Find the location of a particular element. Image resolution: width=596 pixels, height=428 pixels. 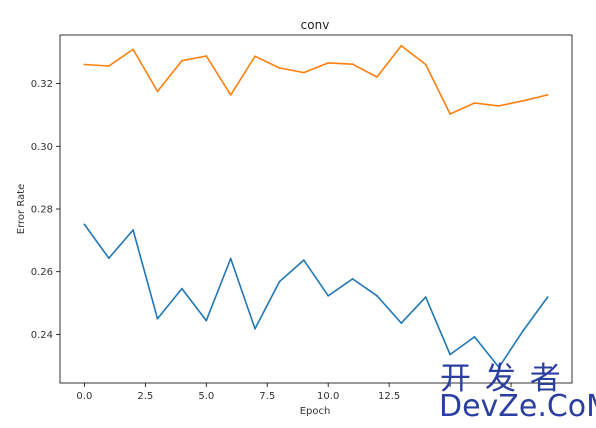

y-axis: 0.24 0.26 0.28 0.30 0.32 is located at coordinates (45, 210).